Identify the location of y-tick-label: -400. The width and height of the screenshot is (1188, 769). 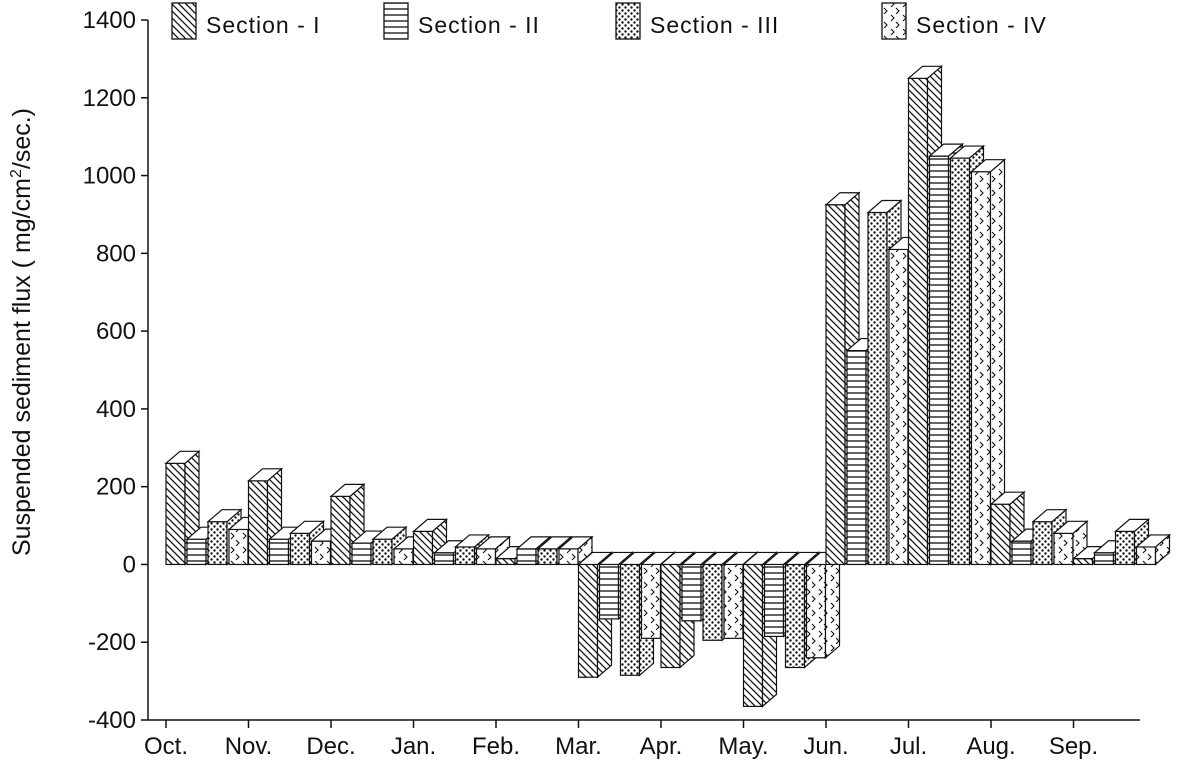
(112, 720).